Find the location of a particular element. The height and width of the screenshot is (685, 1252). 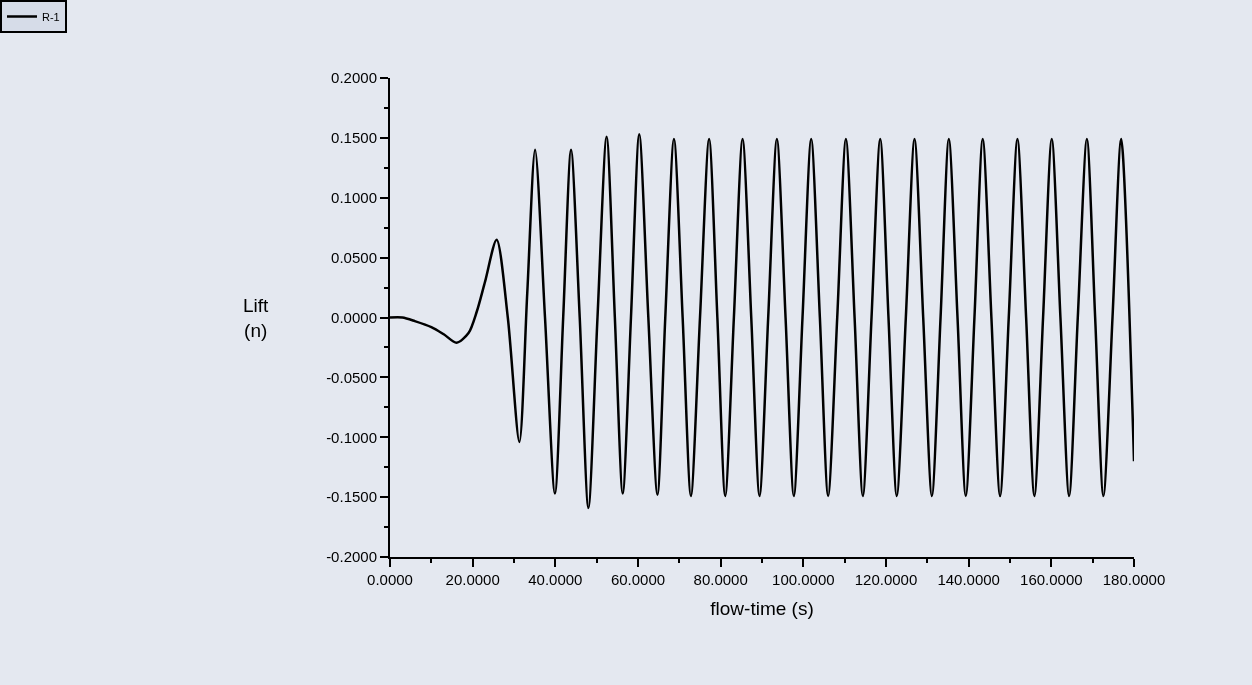

x-tick-label: 80.0000 is located at coordinates (720, 579).